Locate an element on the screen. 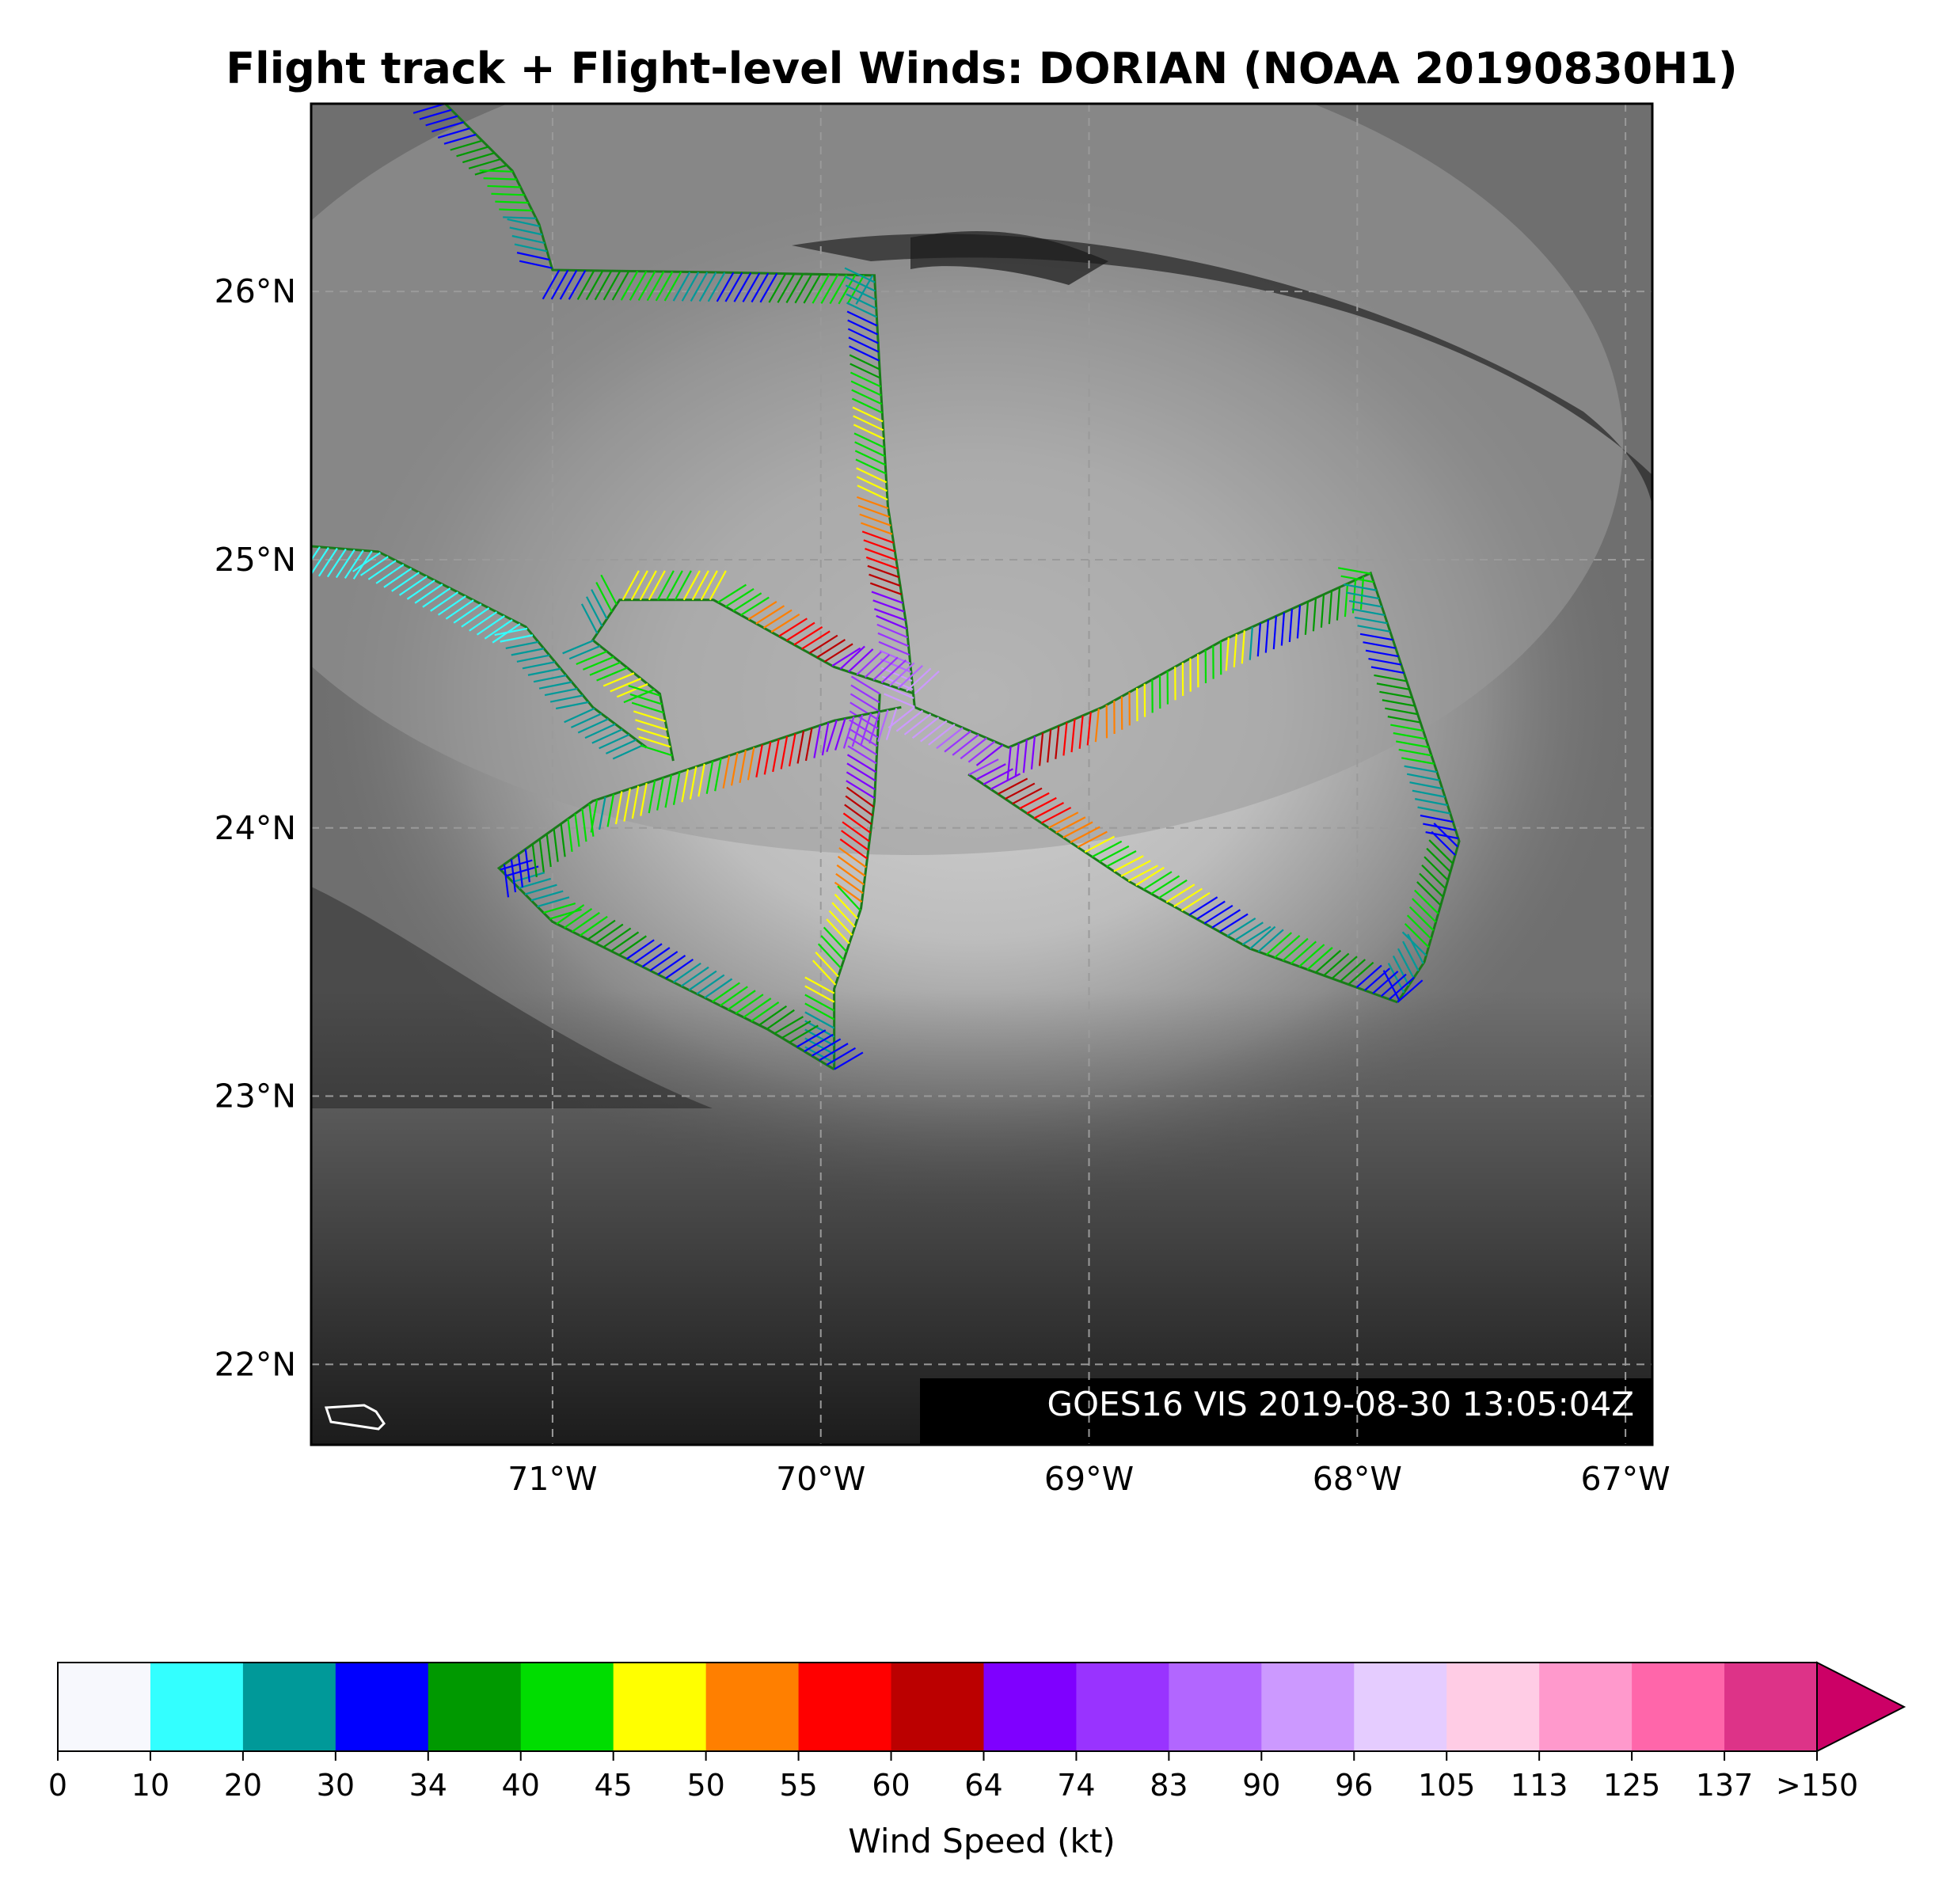 The height and width of the screenshot is (1904, 1950). colorbar-tick-label: 125 is located at coordinates (1632, 1785).